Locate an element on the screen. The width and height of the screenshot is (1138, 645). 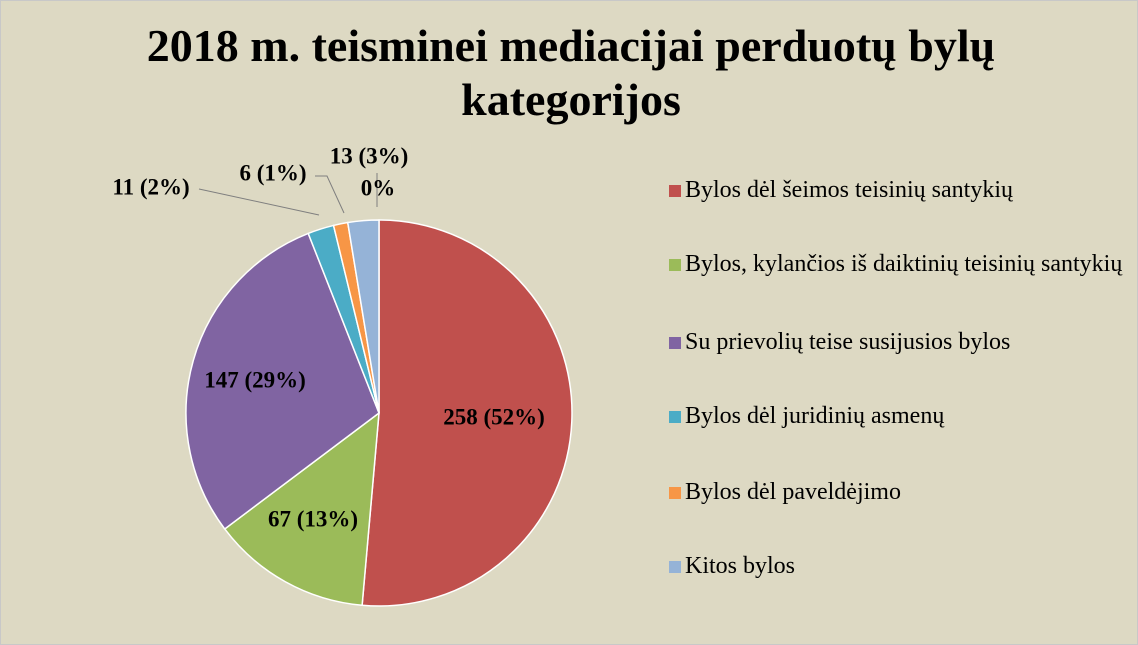
legend-item: Su prievolių teise susijusios bylos is located at coordinates (902, 342).